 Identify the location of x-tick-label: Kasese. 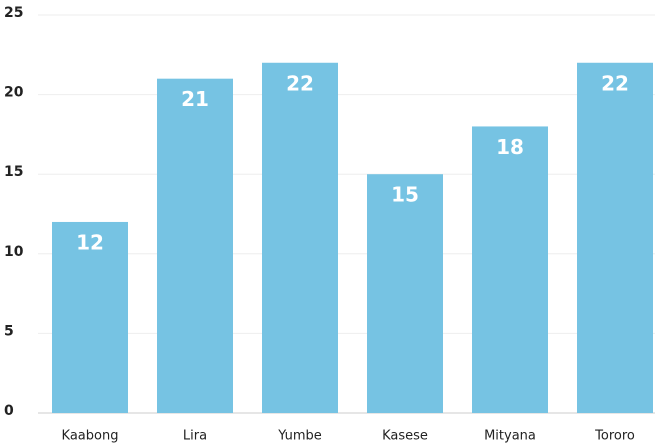
(405, 436).